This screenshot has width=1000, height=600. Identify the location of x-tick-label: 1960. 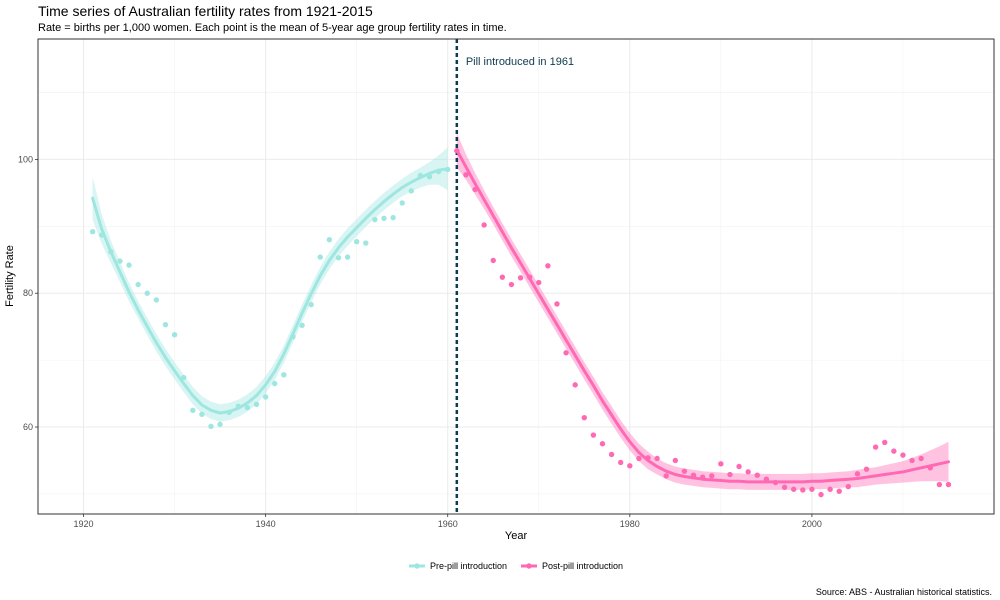
(448, 524).